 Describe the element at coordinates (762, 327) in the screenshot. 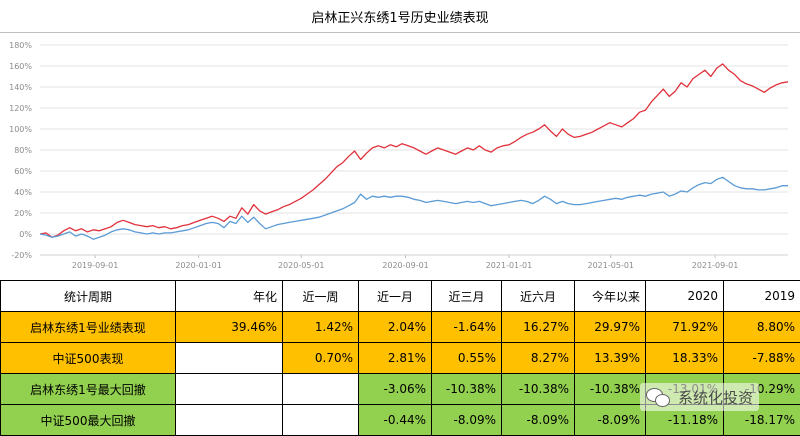

I see `table-cell: 8.80%` at that location.